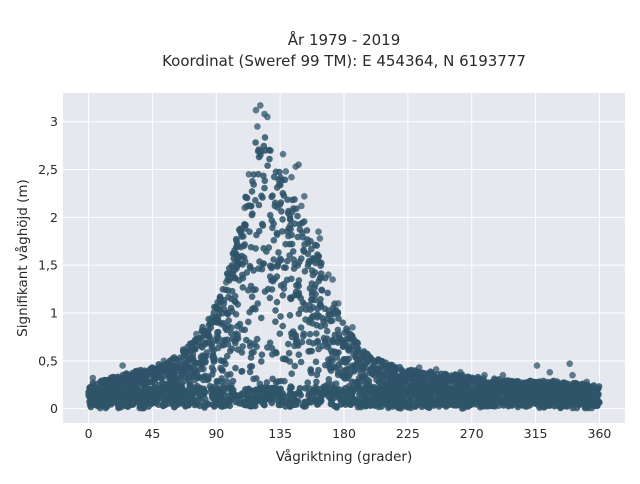 The height and width of the screenshot is (484, 640). I want to click on y-tick-label: 0,5, so click(48, 360).